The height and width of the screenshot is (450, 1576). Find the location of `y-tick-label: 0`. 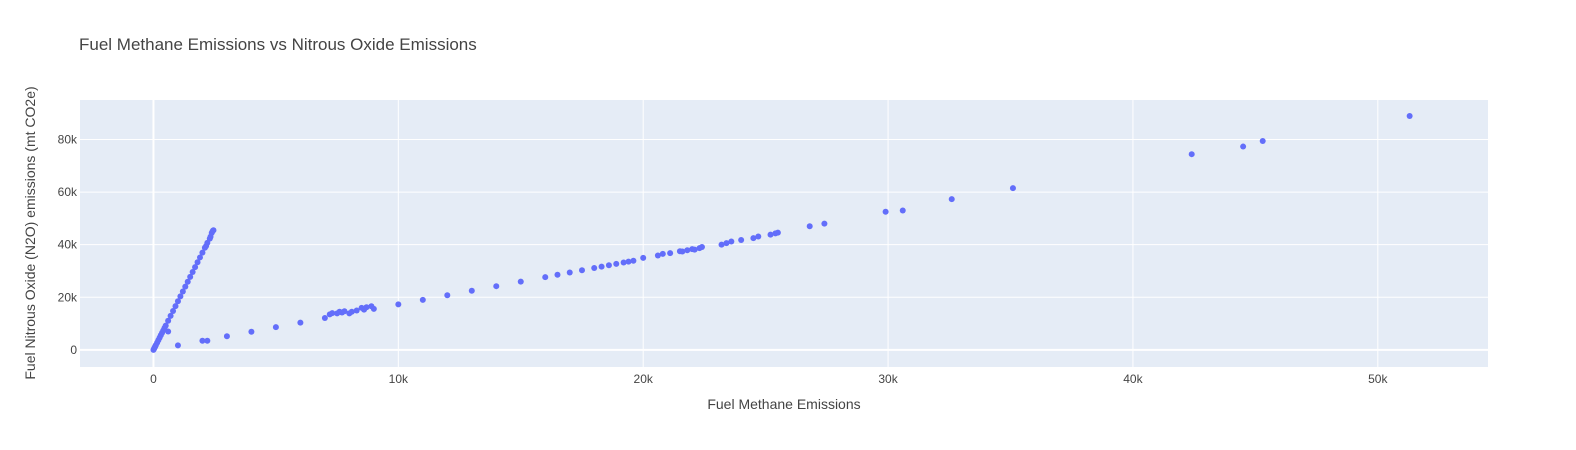

y-tick-label: 0 is located at coordinates (73, 350).